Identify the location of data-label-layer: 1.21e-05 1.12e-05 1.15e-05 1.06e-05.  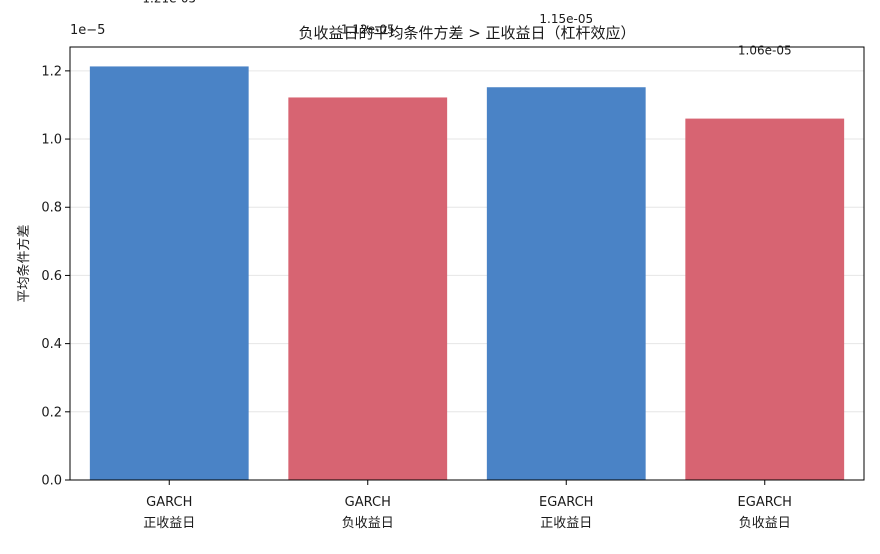
(466, 29).